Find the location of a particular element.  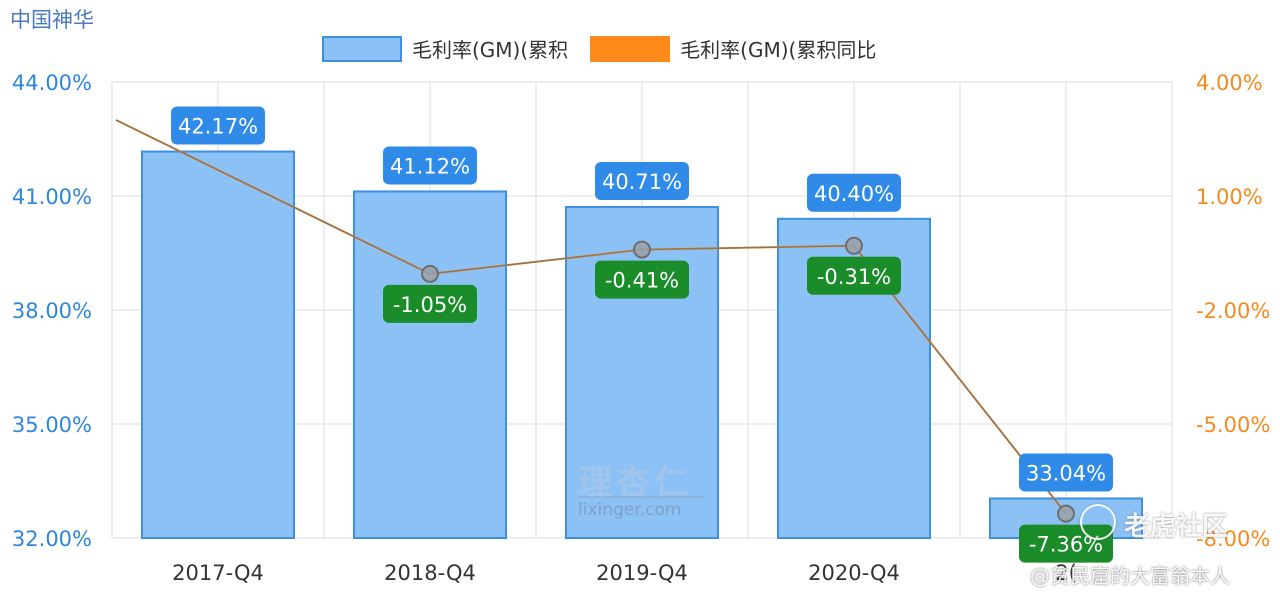

bar-data-label: 40.40% is located at coordinates (854, 194).